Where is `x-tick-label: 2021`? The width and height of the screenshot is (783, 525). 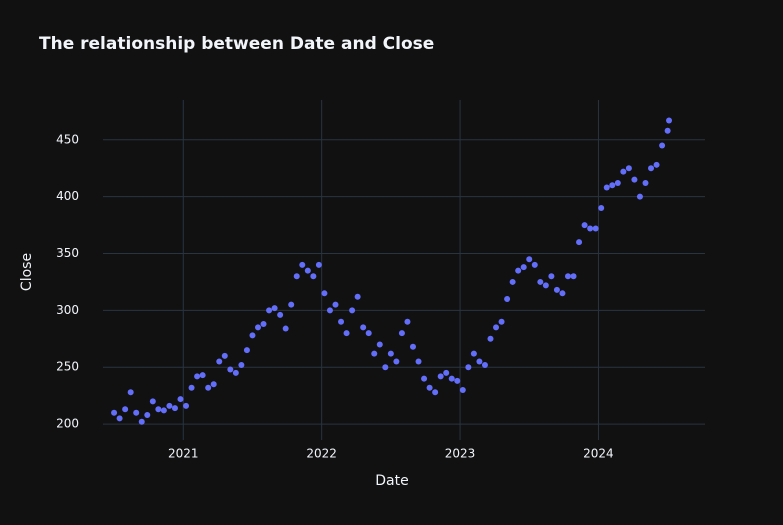
x-tick-label: 2021 is located at coordinates (183, 454).